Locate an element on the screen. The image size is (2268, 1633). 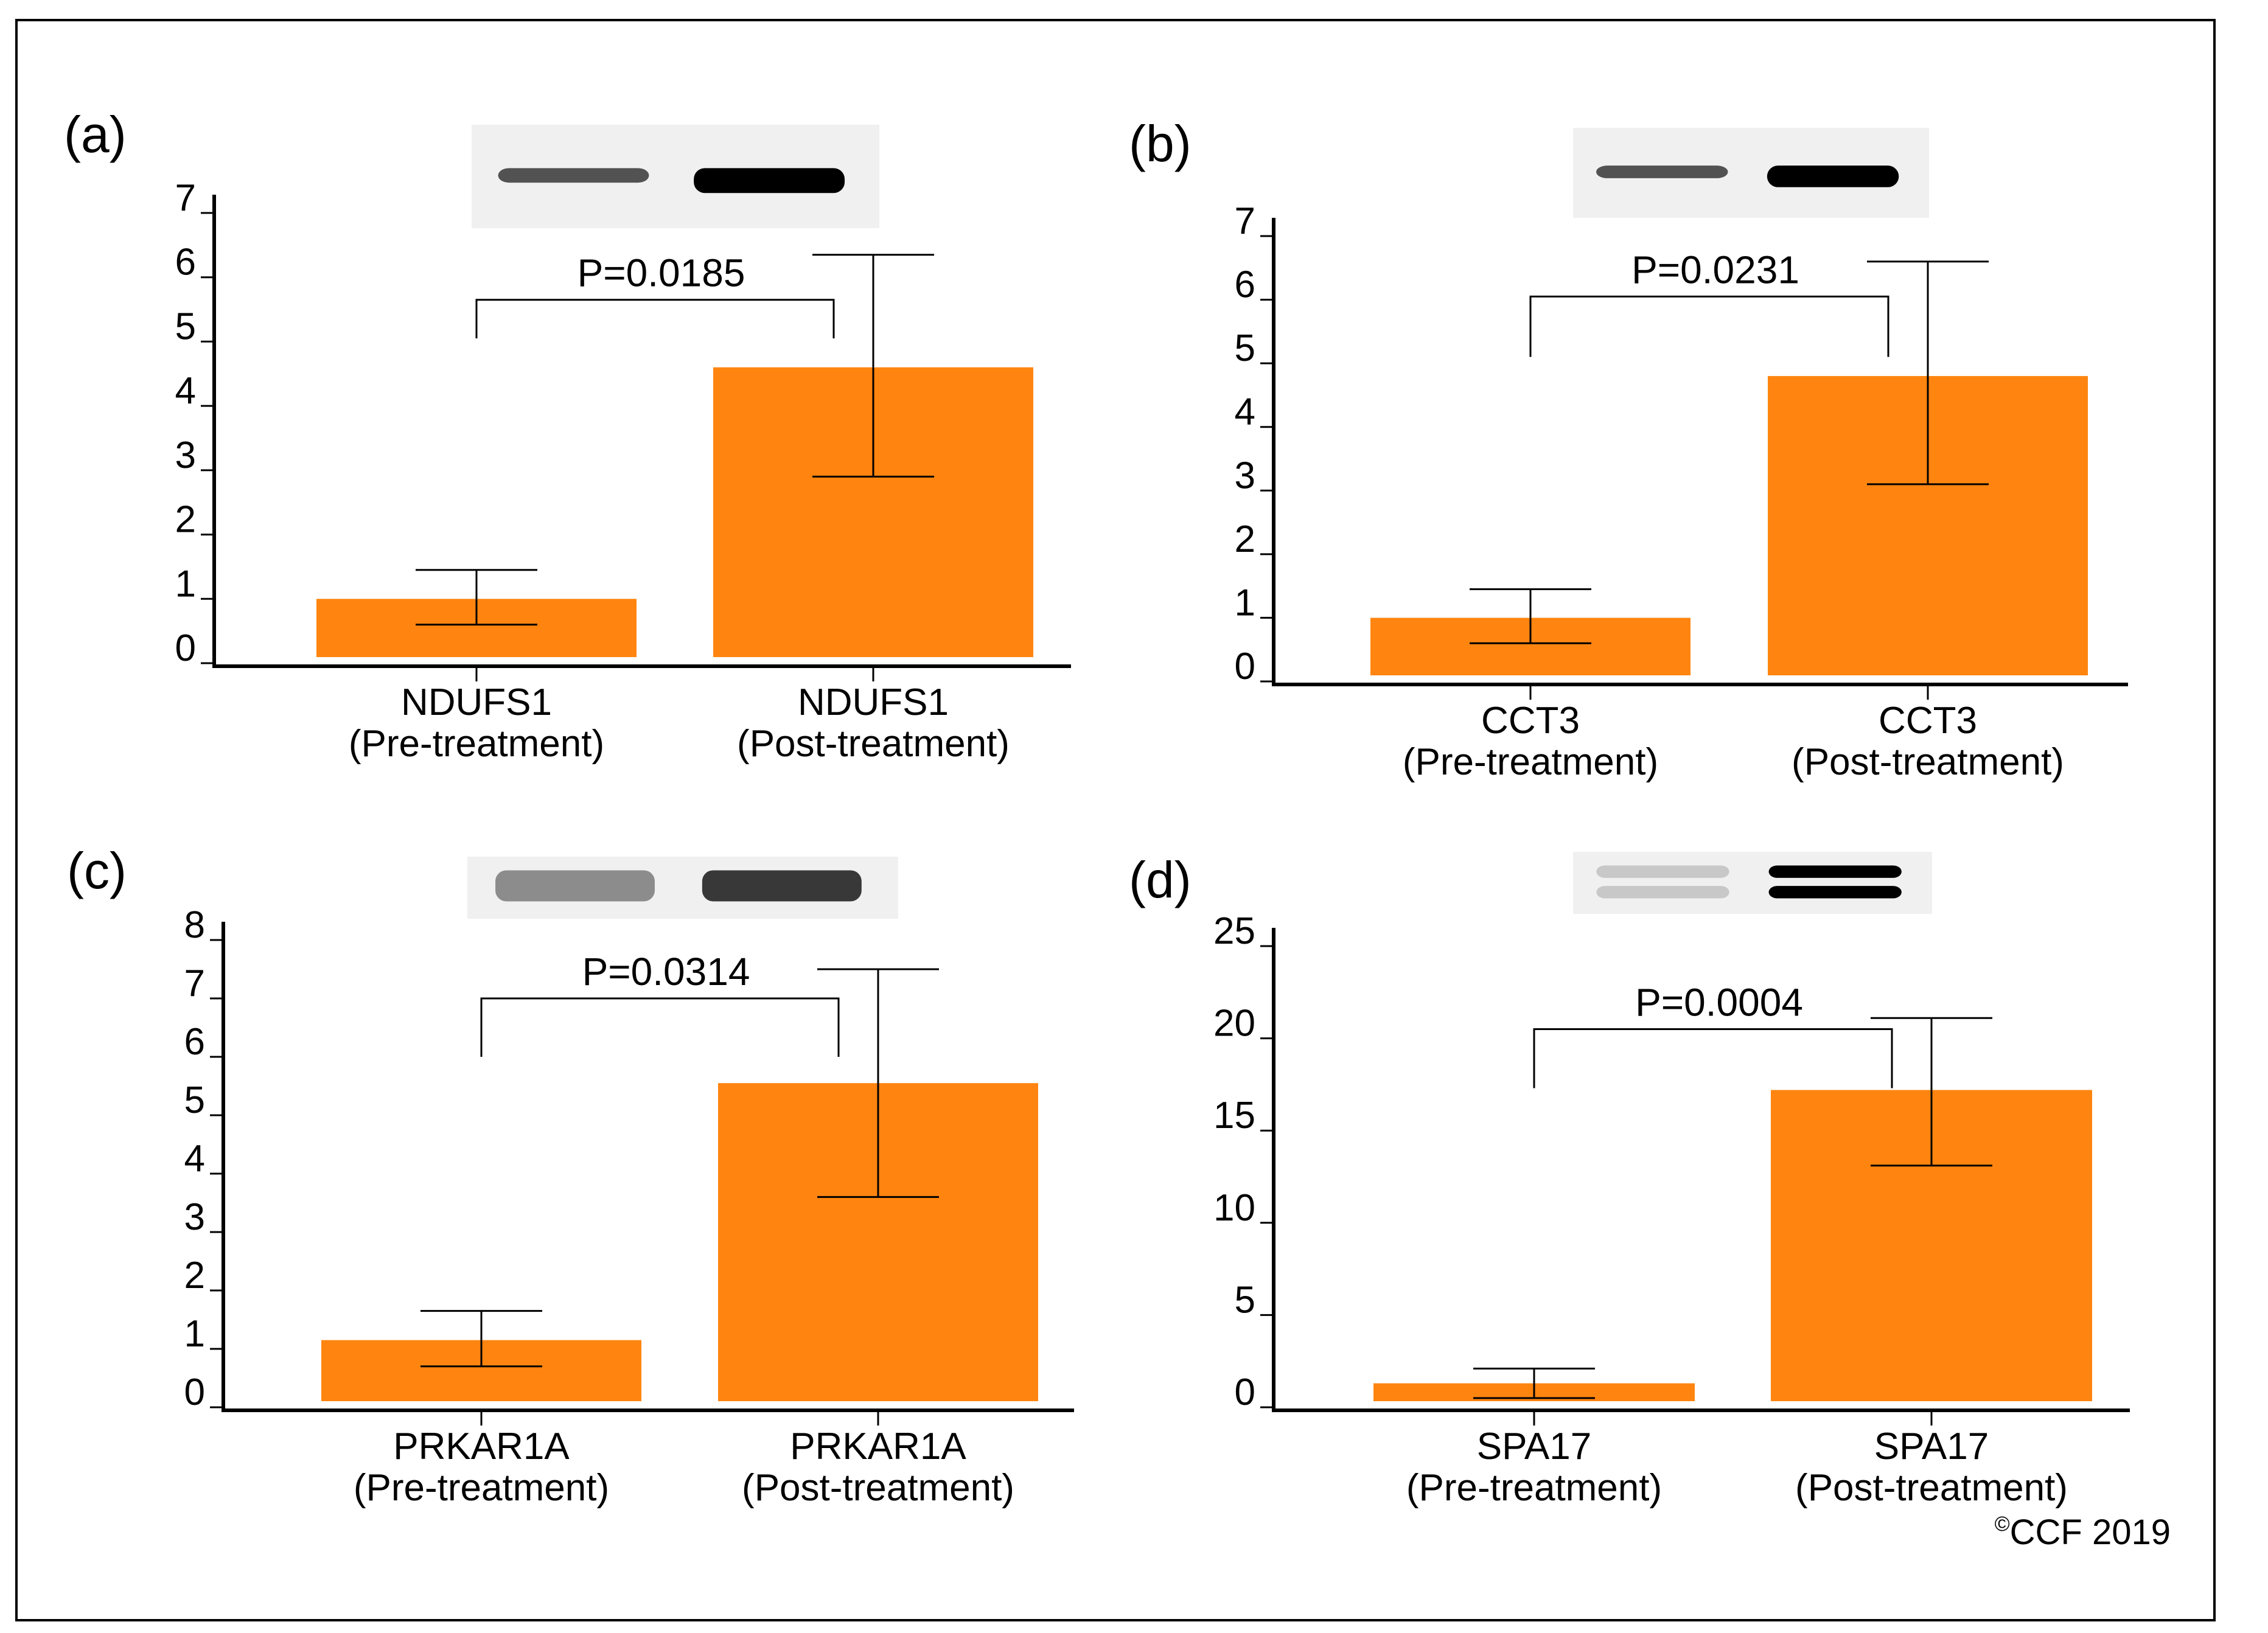
panel-label: (c) is located at coordinates (97, 871).